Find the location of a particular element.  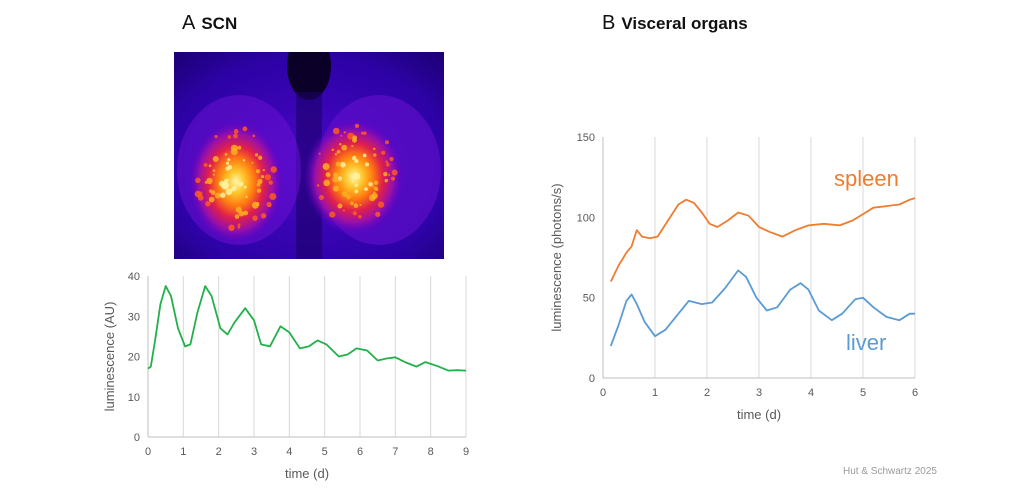

x-tick-label: 2 is located at coordinates (219, 452).